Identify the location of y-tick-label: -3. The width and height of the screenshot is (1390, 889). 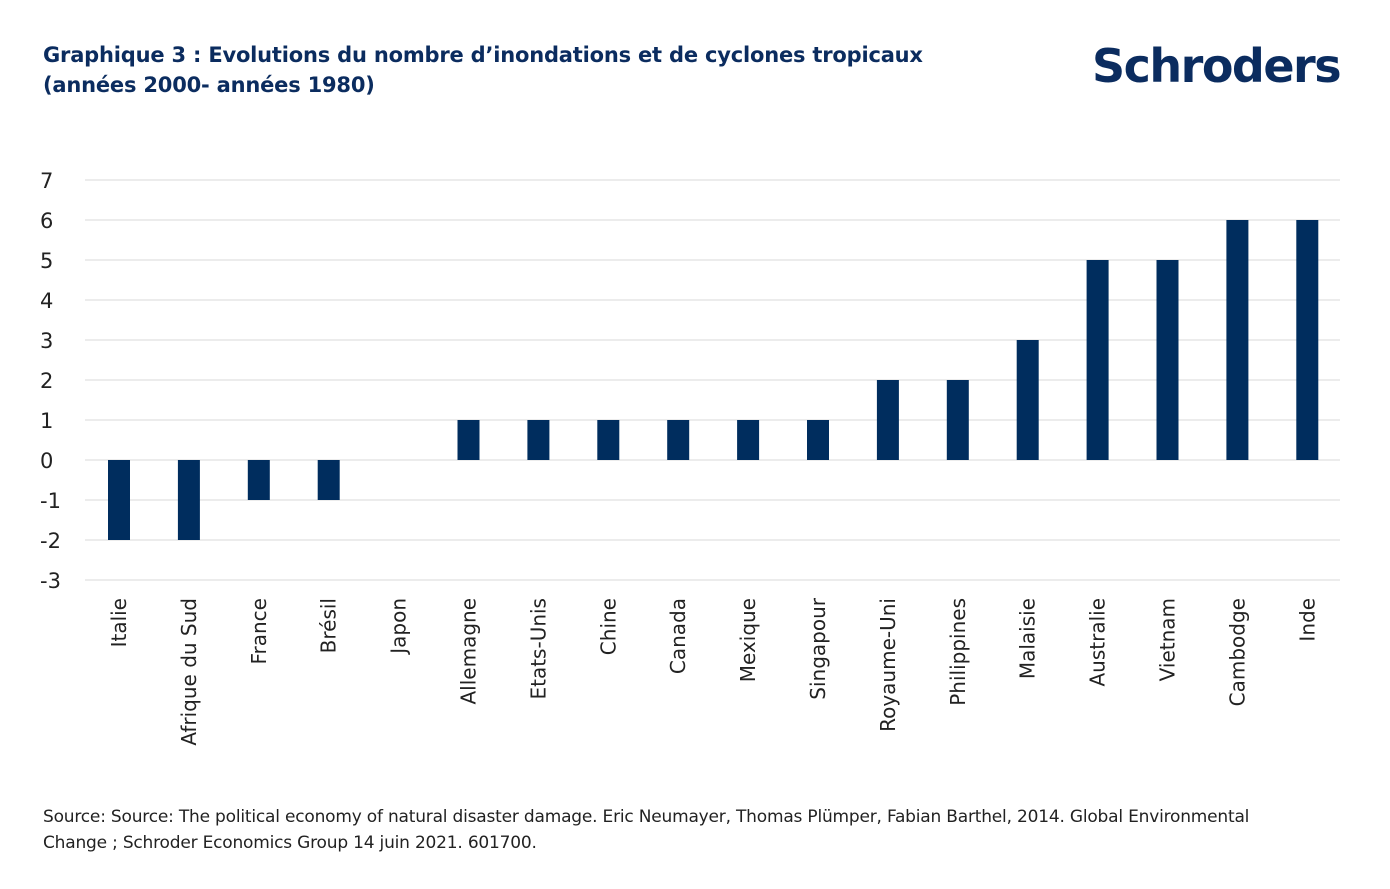
(50, 581).